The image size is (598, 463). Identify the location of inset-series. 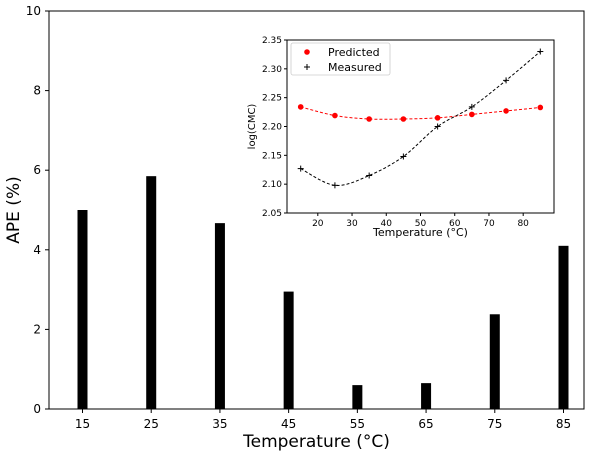
(420, 118).